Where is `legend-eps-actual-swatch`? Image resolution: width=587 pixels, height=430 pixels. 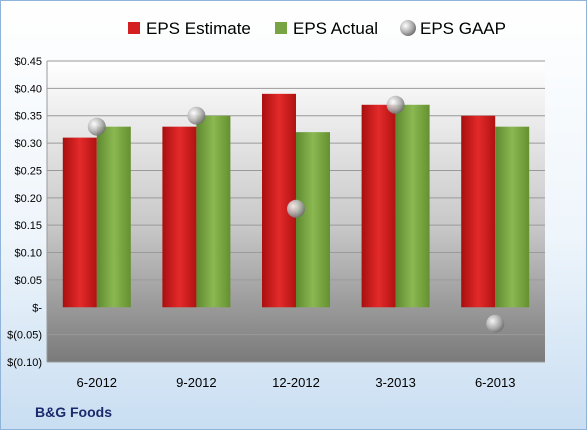 legend-eps-actual-swatch is located at coordinates (281, 28).